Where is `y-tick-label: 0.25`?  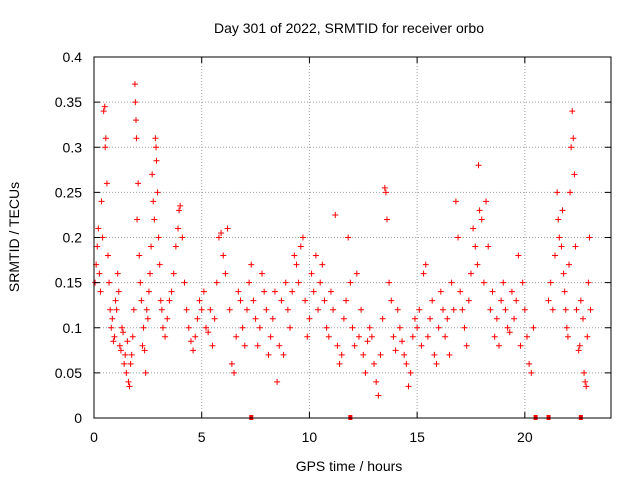 y-tick-label: 0.25 is located at coordinates (68, 192).